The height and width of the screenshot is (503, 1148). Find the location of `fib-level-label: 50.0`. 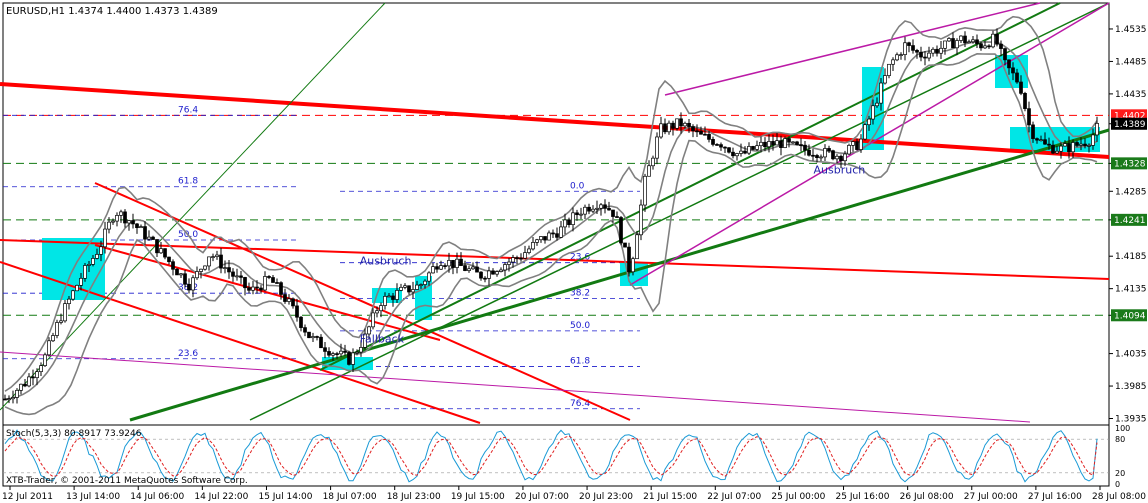

fib-level-label: 50.0 is located at coordinates (580, 326).